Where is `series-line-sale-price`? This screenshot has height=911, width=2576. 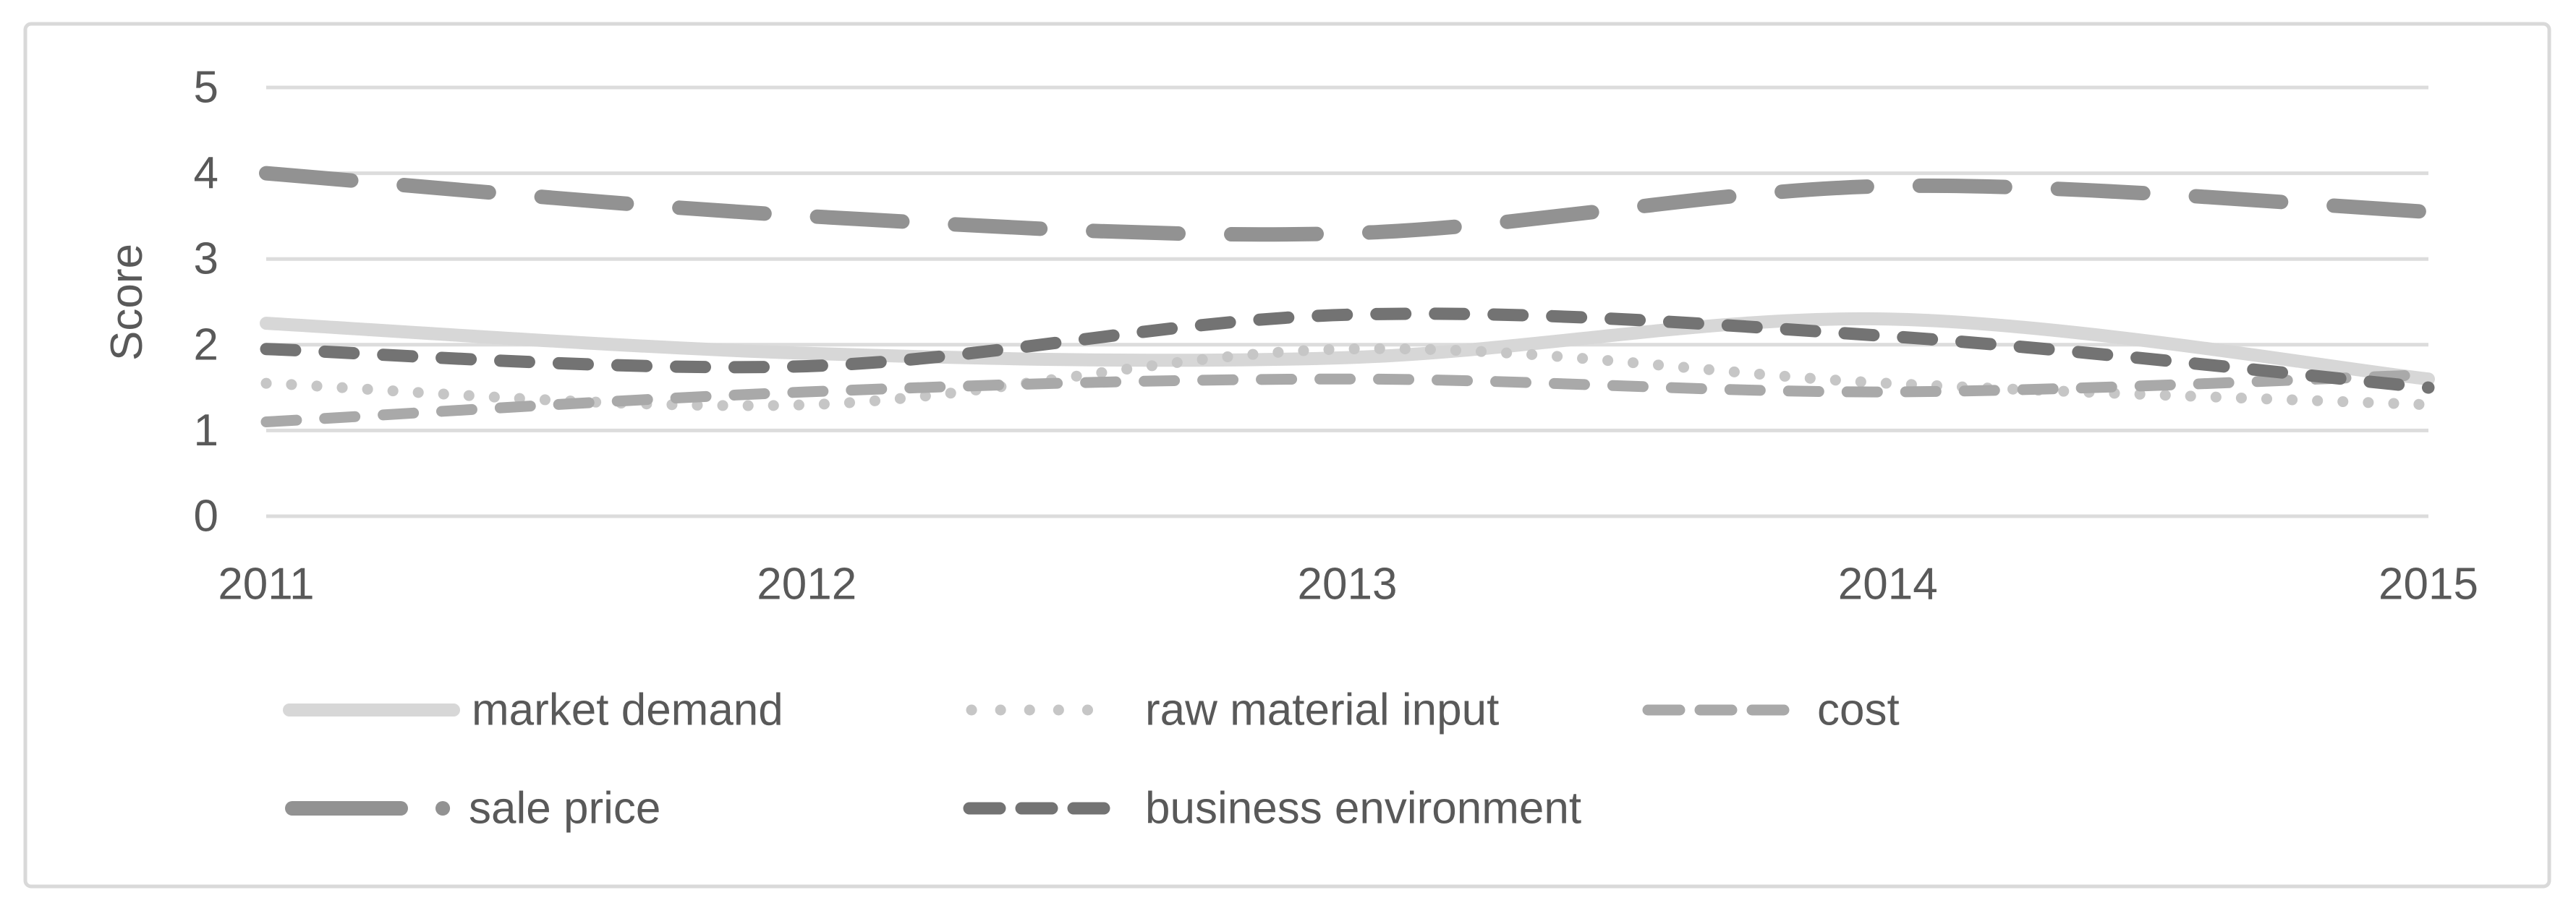
series-line-sale-price is located at coordinates (1347, 204).